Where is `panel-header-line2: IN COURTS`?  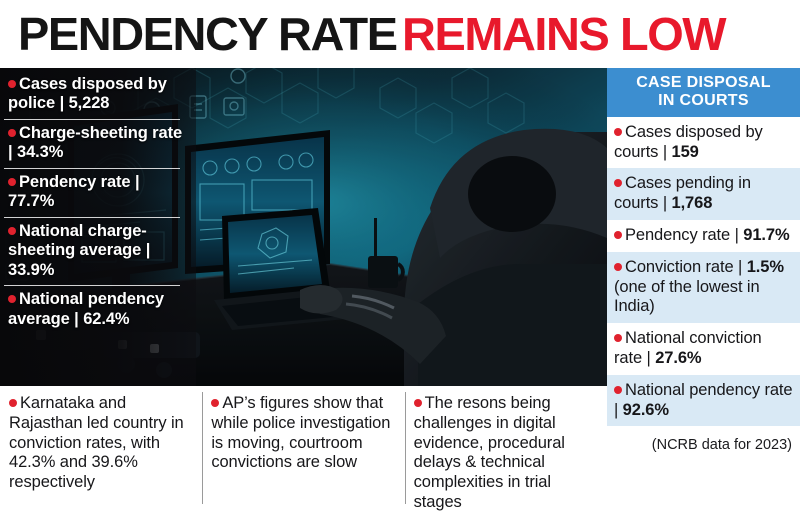
panel-header-line2: IN COURTS is located at coordinates (703, 100).